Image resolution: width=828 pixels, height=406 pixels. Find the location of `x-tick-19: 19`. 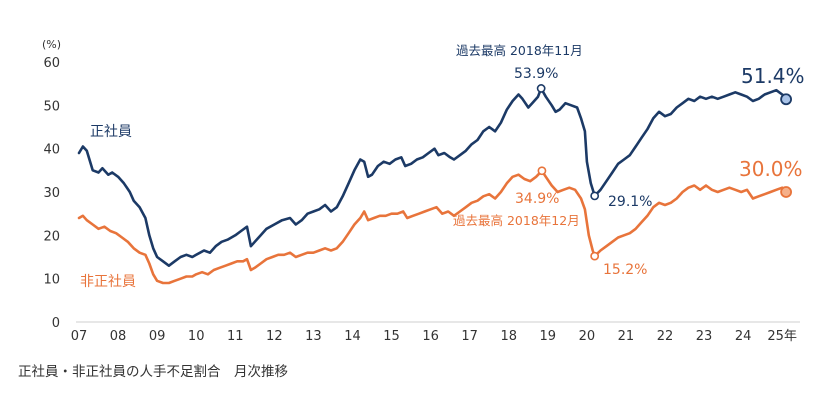

x-tick-19: 19 is located at coordinates (548, 336).